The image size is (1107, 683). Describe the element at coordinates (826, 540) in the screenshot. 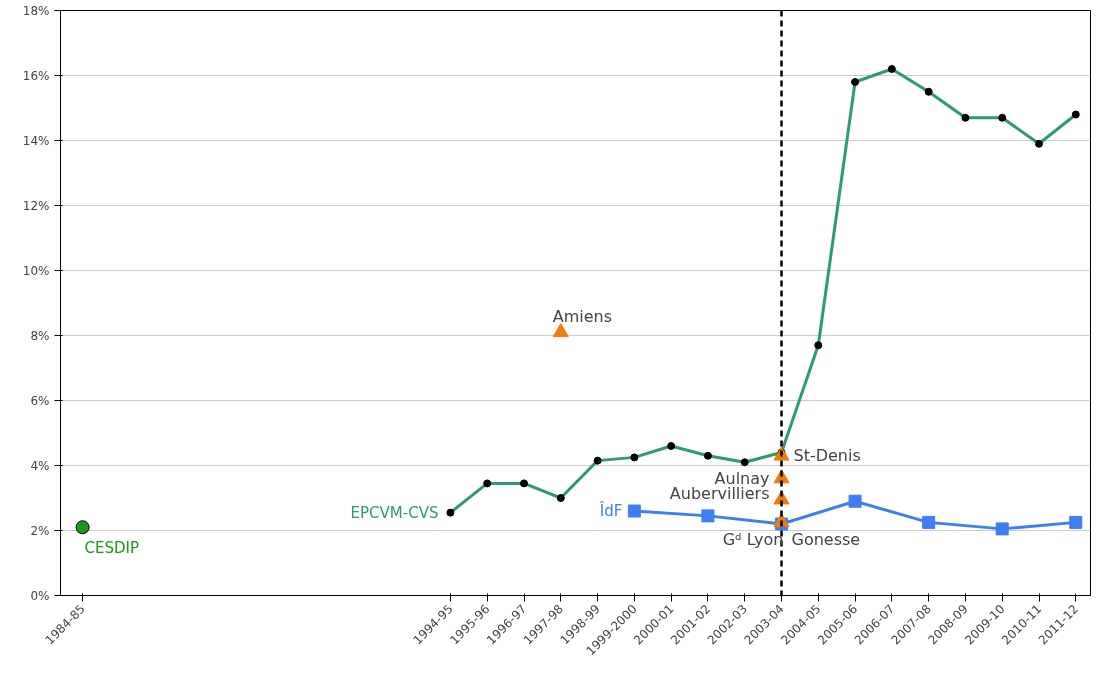

I see `annotation: Gonesse` at that location.